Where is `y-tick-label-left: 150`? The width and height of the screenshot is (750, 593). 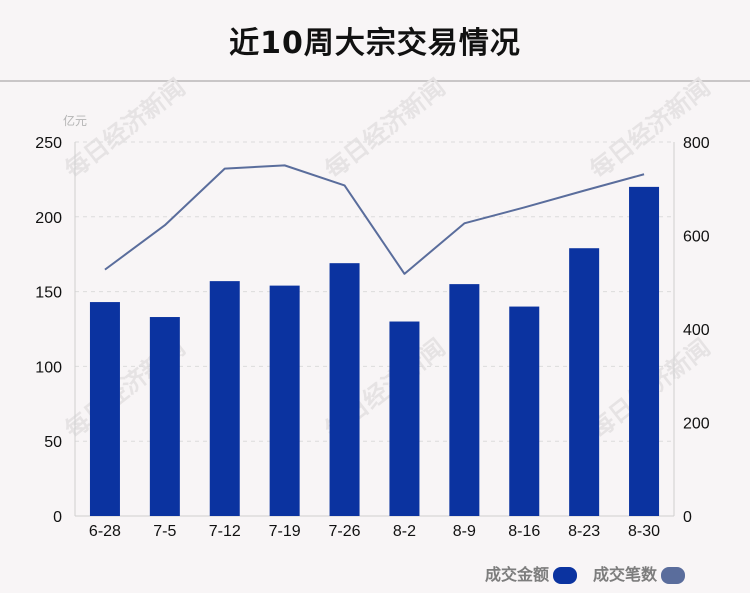 y-tick-label-left: 150 is located at coordinates (48, 293).